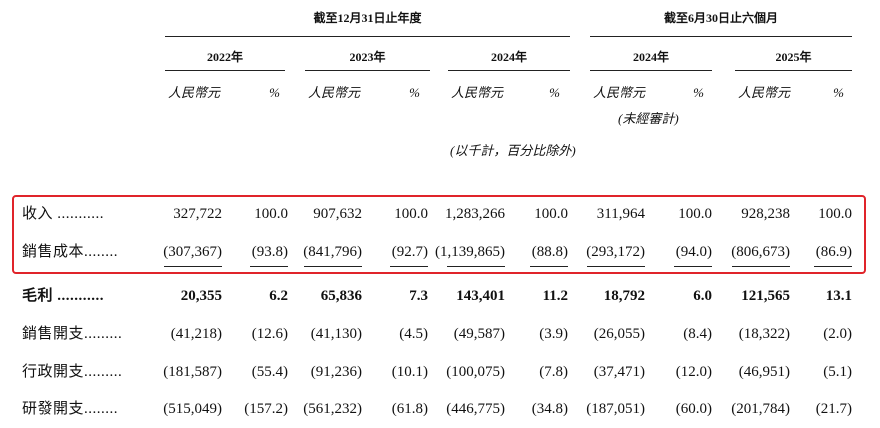 Image resolution: width=880 pixels, height=428 pixels. Describe the element at coordinates (837, 334) in the screenshot. I see `cell: (2.0)` at that location.